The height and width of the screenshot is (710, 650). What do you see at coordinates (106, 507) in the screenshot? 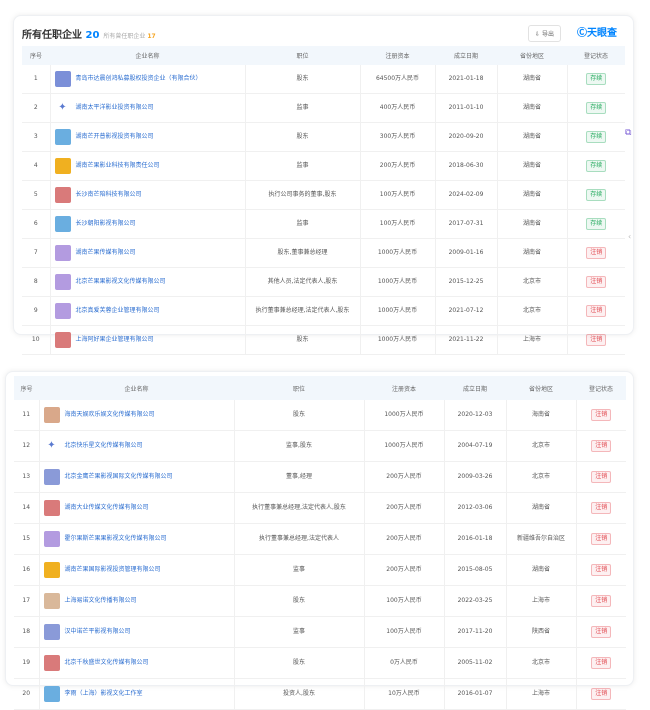
I see `company-name-link: 湖南大业传媒文化传媒有限公司` at bounding box center [106, 507].